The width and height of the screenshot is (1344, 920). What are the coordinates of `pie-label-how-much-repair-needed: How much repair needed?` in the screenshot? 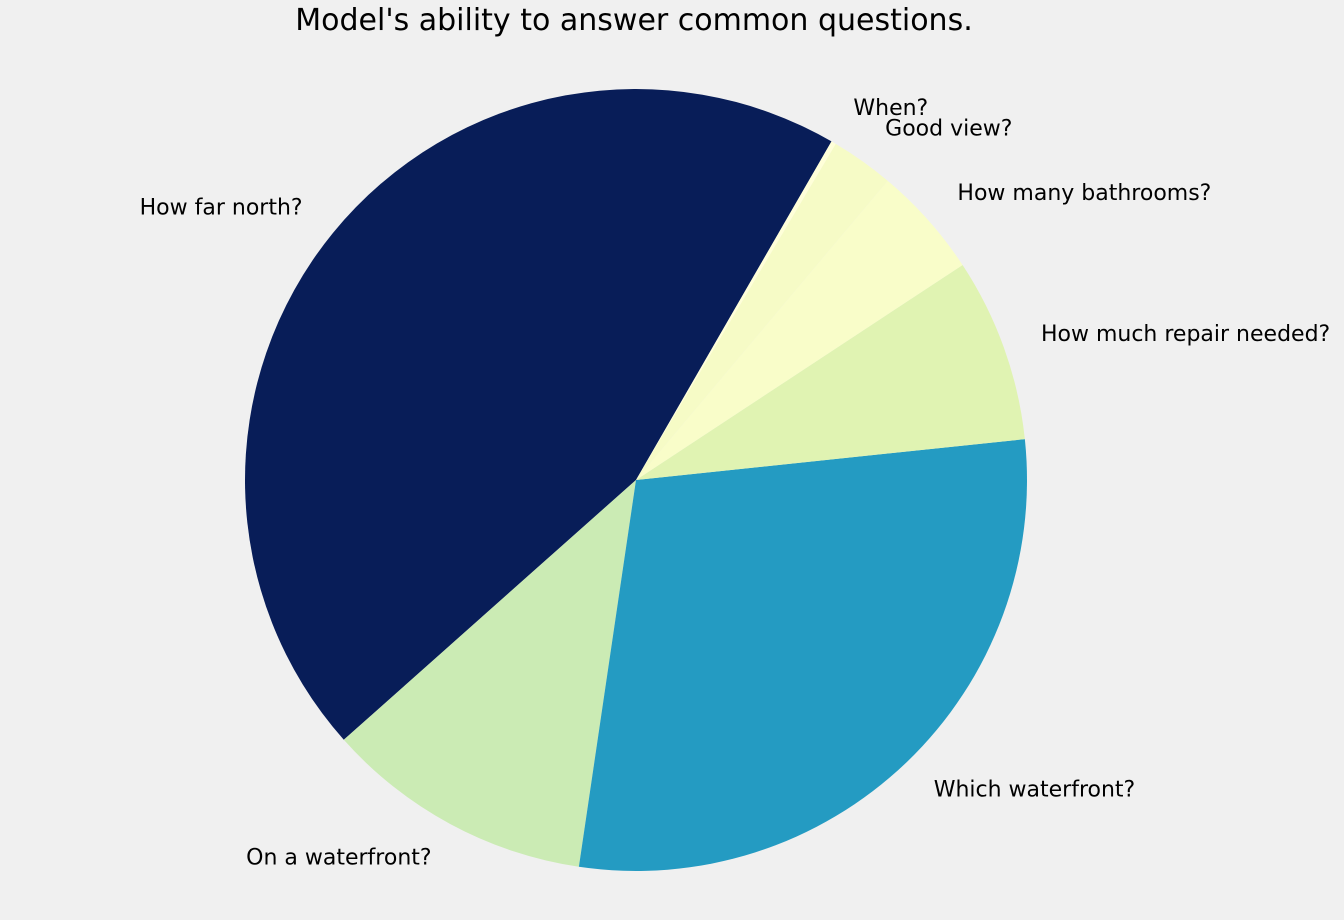 It's located at (1185, 334).